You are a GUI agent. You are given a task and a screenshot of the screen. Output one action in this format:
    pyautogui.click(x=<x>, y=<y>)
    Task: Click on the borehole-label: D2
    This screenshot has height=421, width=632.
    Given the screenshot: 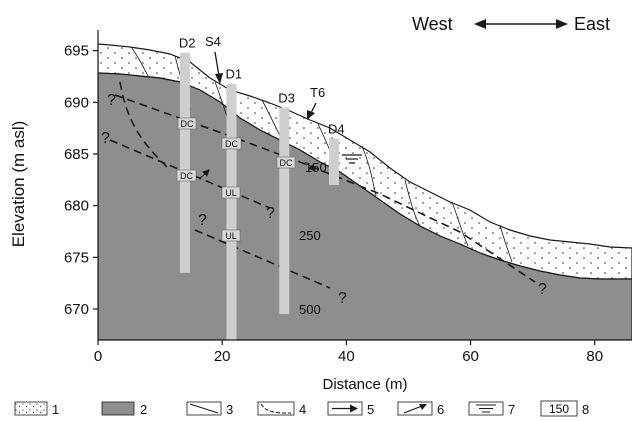 What is the action you would take?
    pyautogui.click(x=187, y=43)
    